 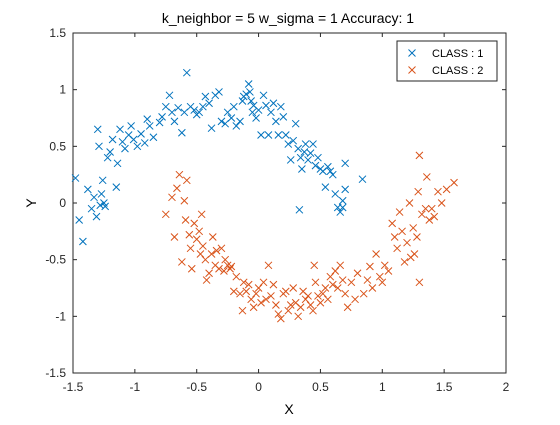 I want to click on y-tick-label: -1.5, so click(x=55, y=373).